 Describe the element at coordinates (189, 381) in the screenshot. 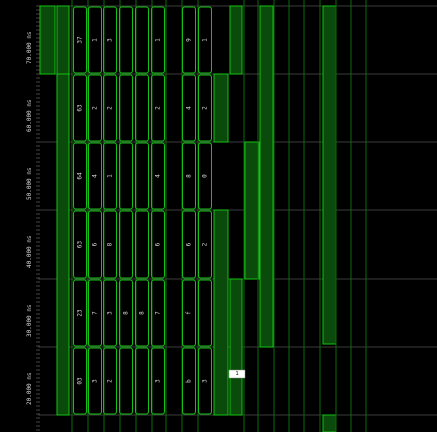

I see `bus-value: b` at that location.